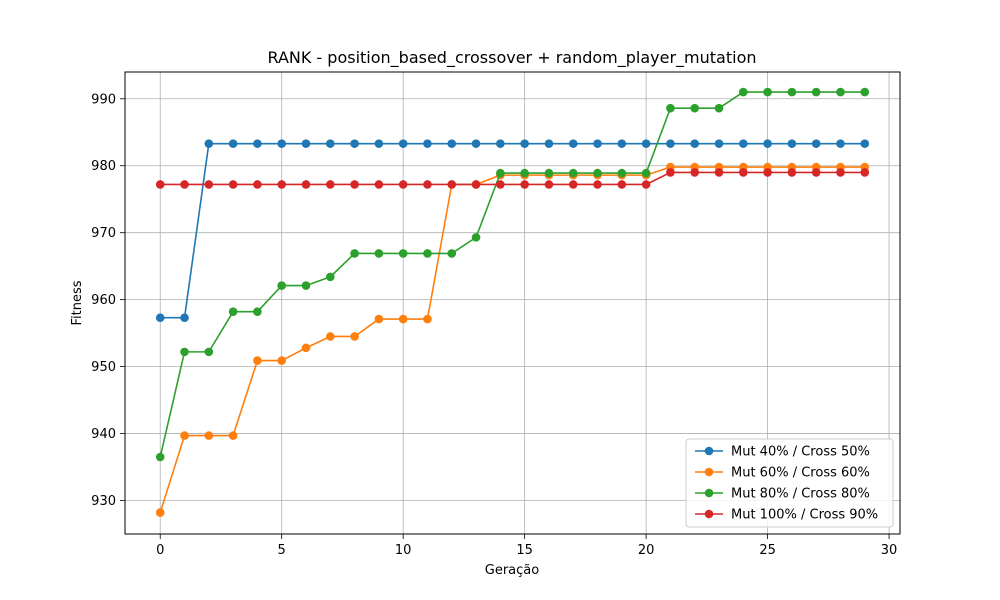 This screenshot has height=600, width=1000. I want to click on x-axis-ticks: 0 5 10 15 20 25 30, so click(526, 546).